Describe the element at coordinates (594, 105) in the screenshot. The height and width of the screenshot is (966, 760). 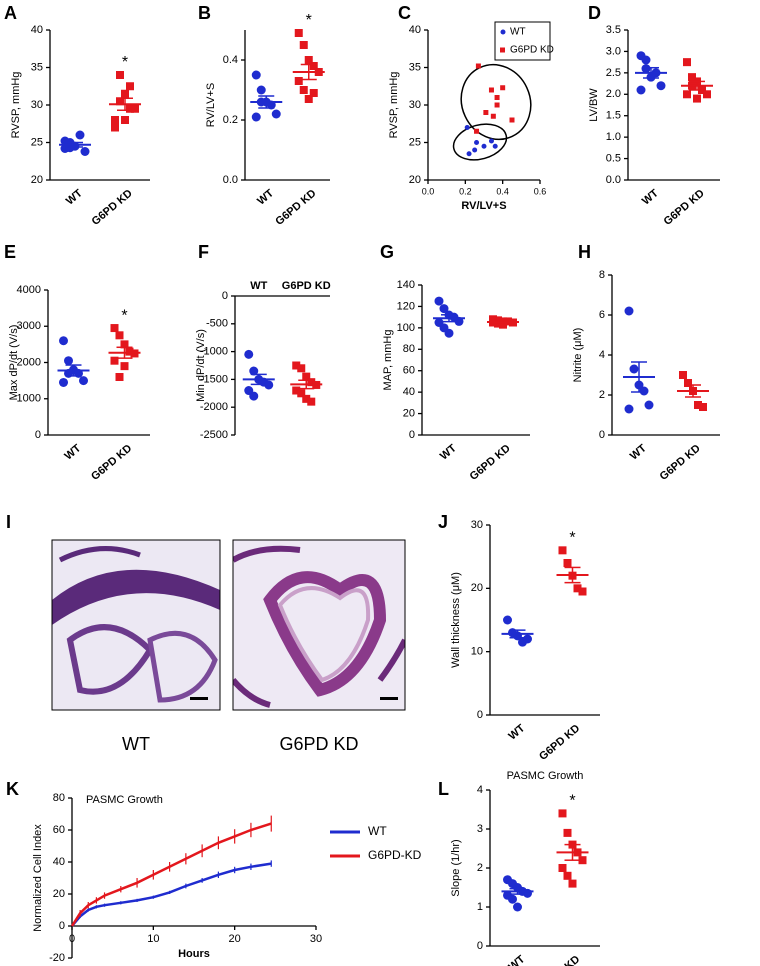
I see `y-axis-title: LV/BW` at that location.